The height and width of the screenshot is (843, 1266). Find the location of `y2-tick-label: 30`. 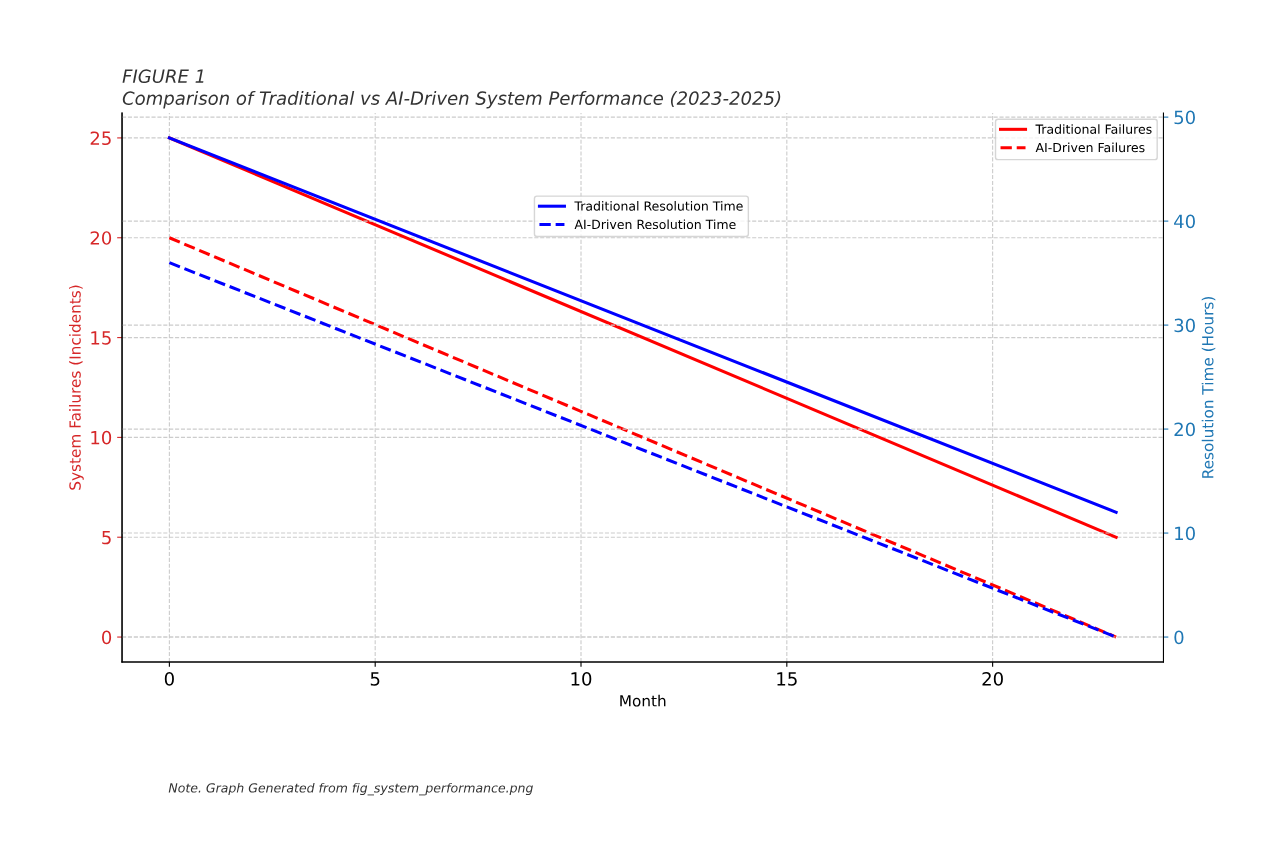

y2-tick-label: 30 is located at coordinates (1184, 325).